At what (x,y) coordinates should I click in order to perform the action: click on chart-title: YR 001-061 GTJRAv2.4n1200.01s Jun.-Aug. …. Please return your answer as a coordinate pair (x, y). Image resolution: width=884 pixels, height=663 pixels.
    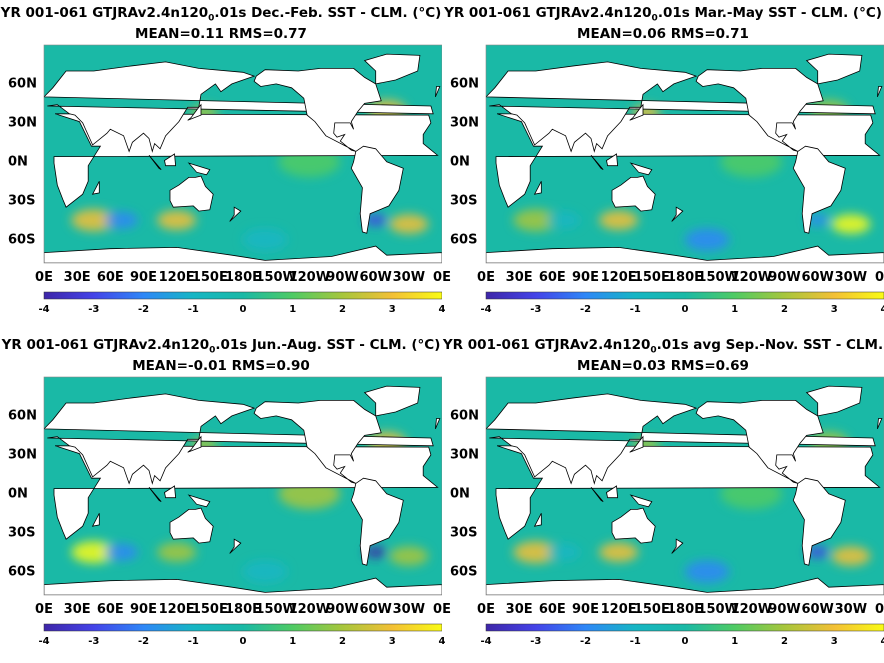
    Looking at the image, I should click on (221, 348).